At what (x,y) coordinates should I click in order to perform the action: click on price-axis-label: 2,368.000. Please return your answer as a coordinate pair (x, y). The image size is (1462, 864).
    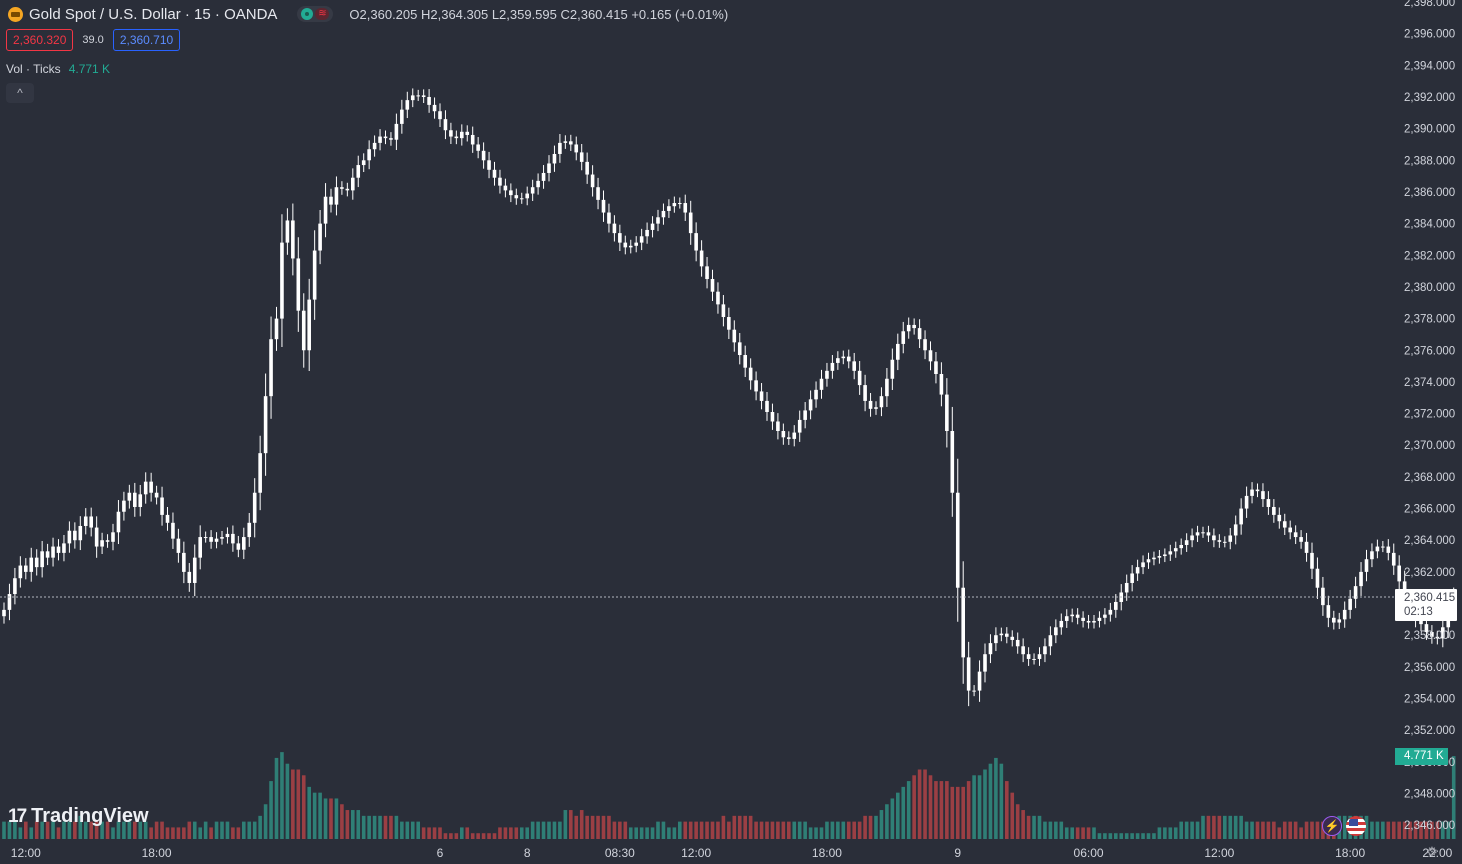
    Looking at the image, I should click on (1429, 478).